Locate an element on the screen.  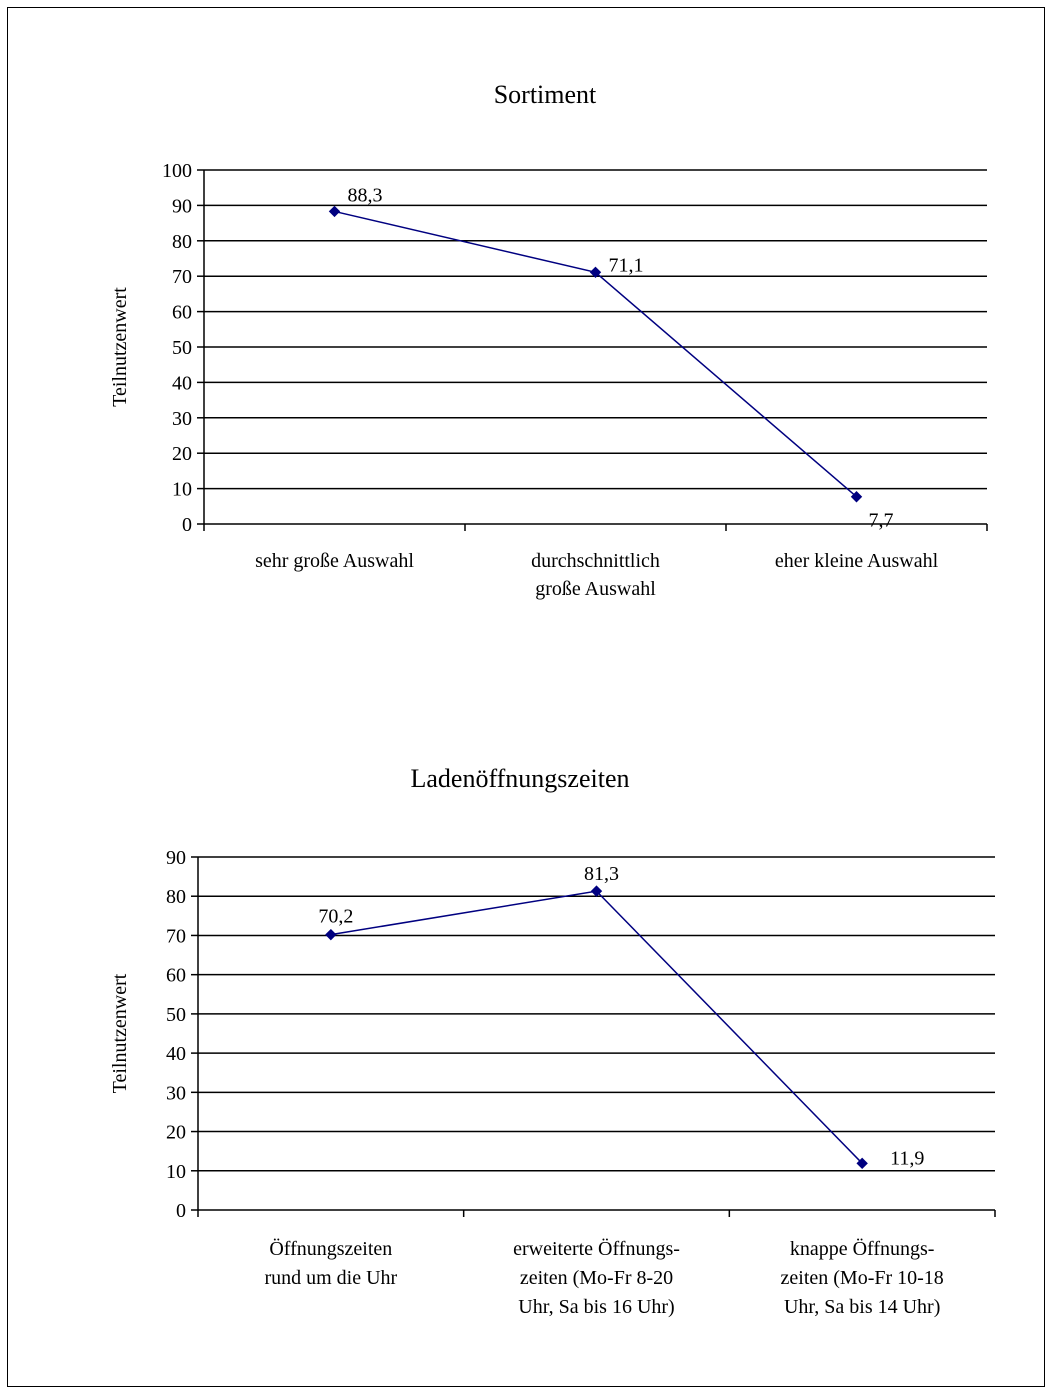
x-category-label: Öffnungszeiten rund um die Uhr is located at coordinates (330, 1263).